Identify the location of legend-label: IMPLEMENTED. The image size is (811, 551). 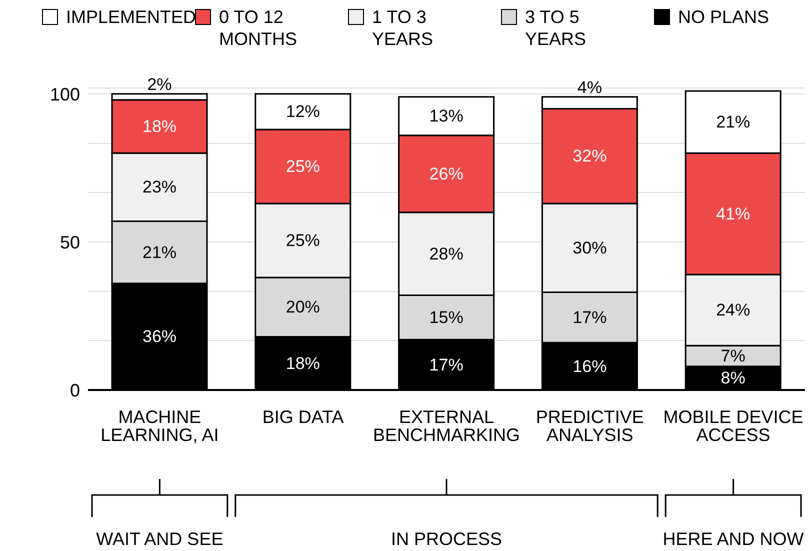
(131, 17).